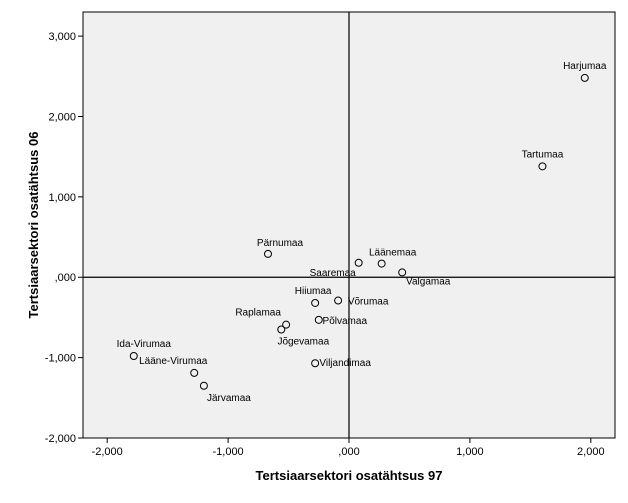  I want to click on point-label: Järvamaa, so click(229, 398).